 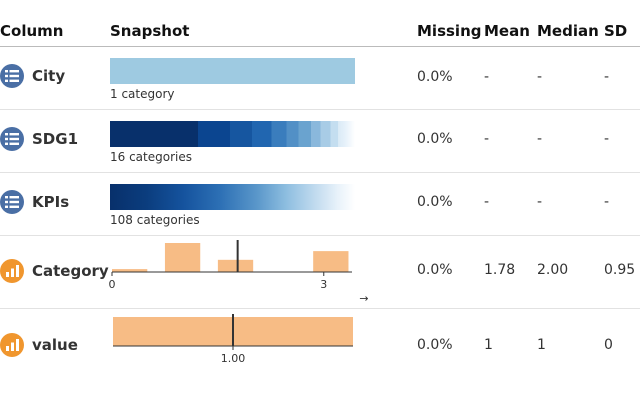 I want to click on median-value: 2.00, so click(x=553, y=270).